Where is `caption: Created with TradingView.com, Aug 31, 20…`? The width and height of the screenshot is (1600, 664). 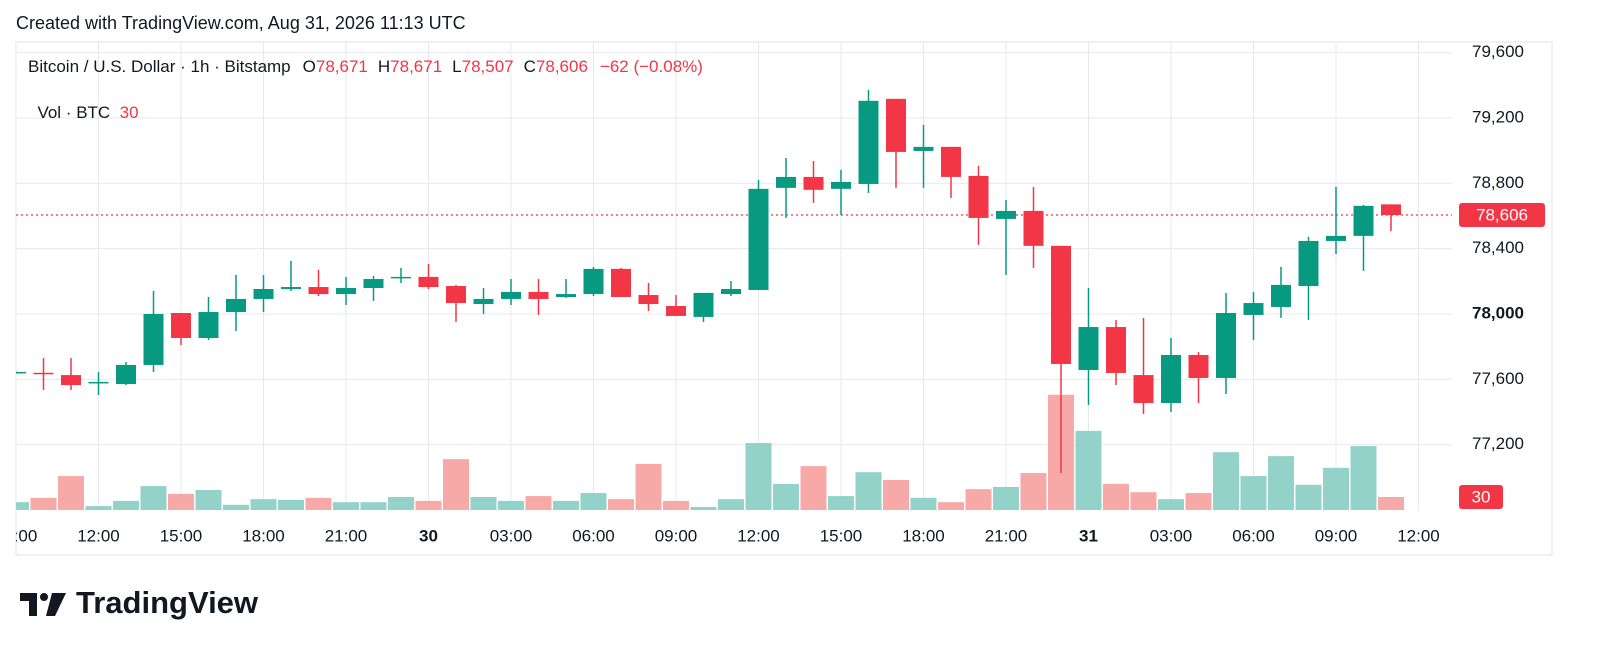
caption: Created with TradingView.com, Aug 31, 20… is located at coordinates (241, 23).